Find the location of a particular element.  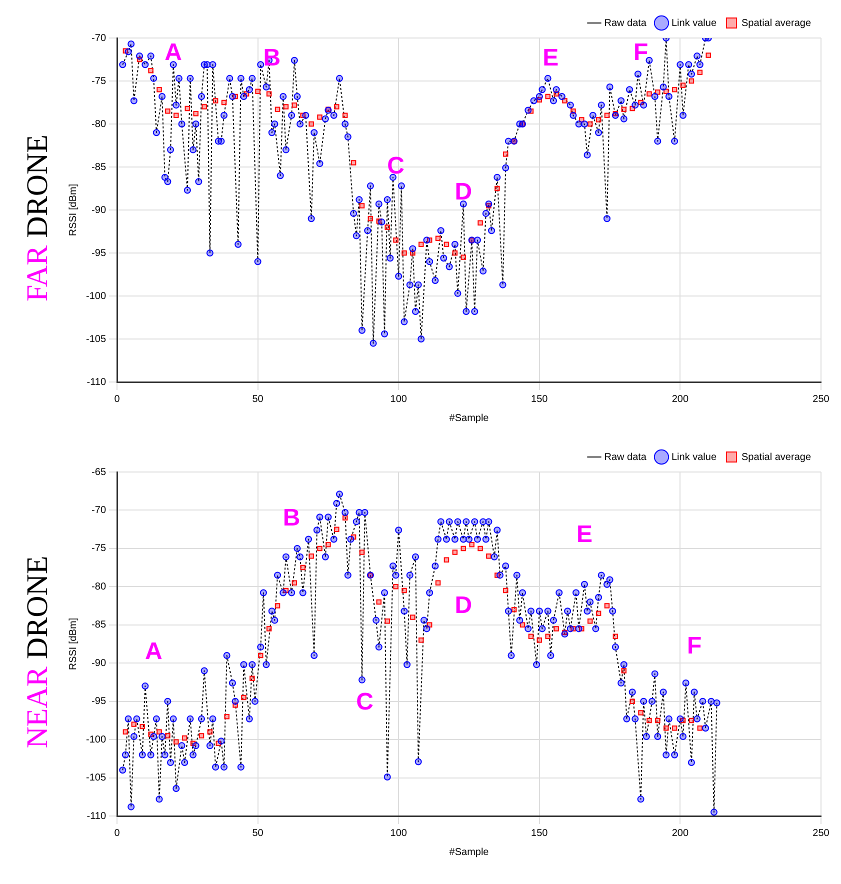

y-tick-label: -65 is located at coordinates (99, 472).